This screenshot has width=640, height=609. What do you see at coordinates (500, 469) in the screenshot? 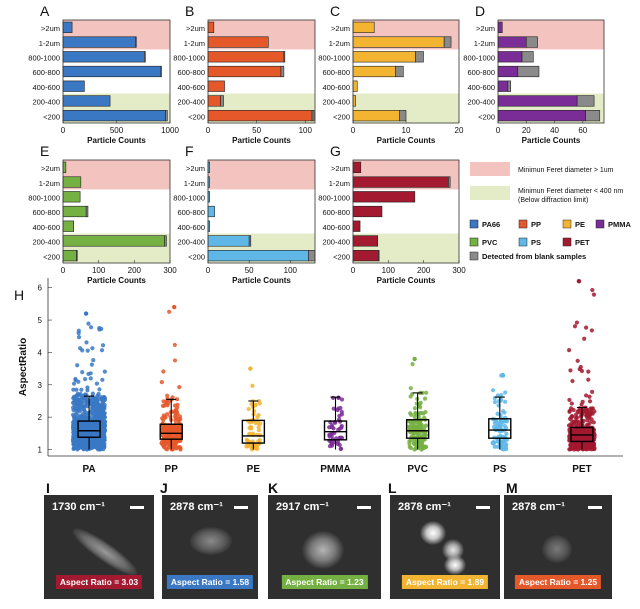
I see `x-tick-label: PS` at bounding box center [500, 469].